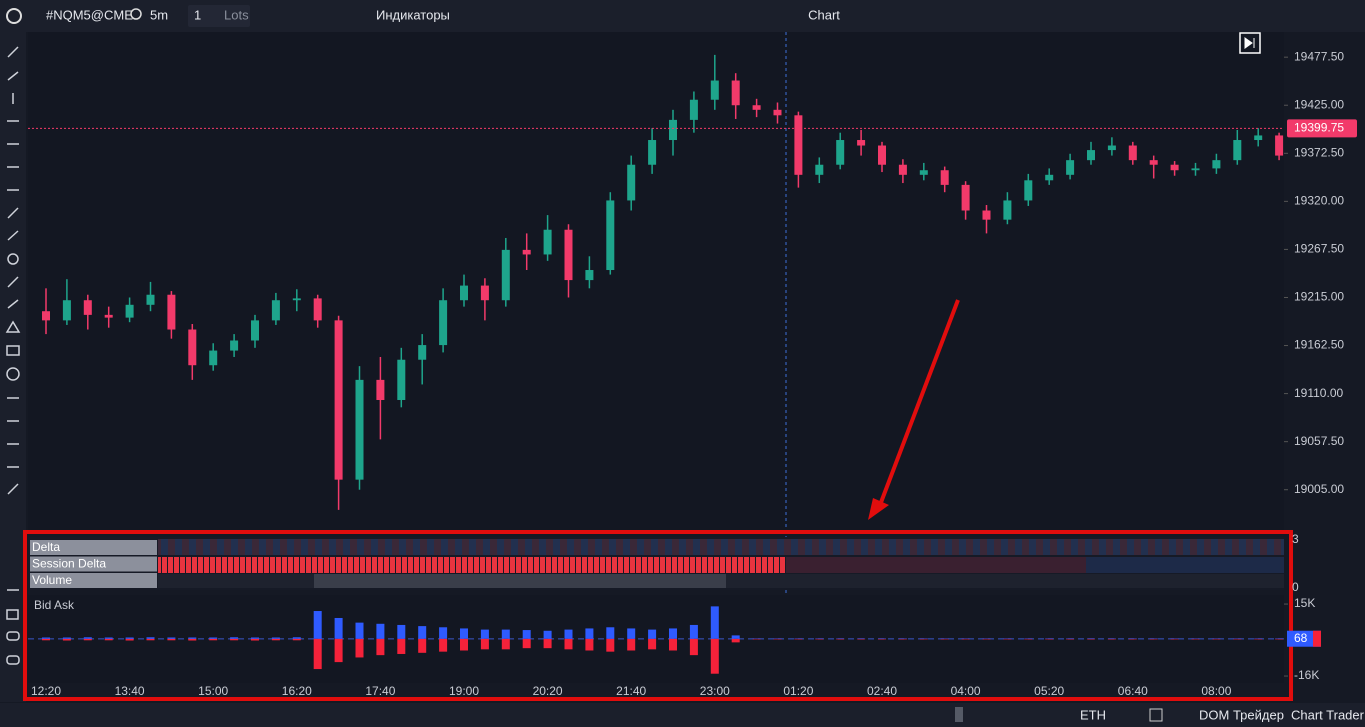  What do you see at coordinates (936, 565) in the screenshot?
I see `session-delta-row-fade` at bounding box center [936, 565].